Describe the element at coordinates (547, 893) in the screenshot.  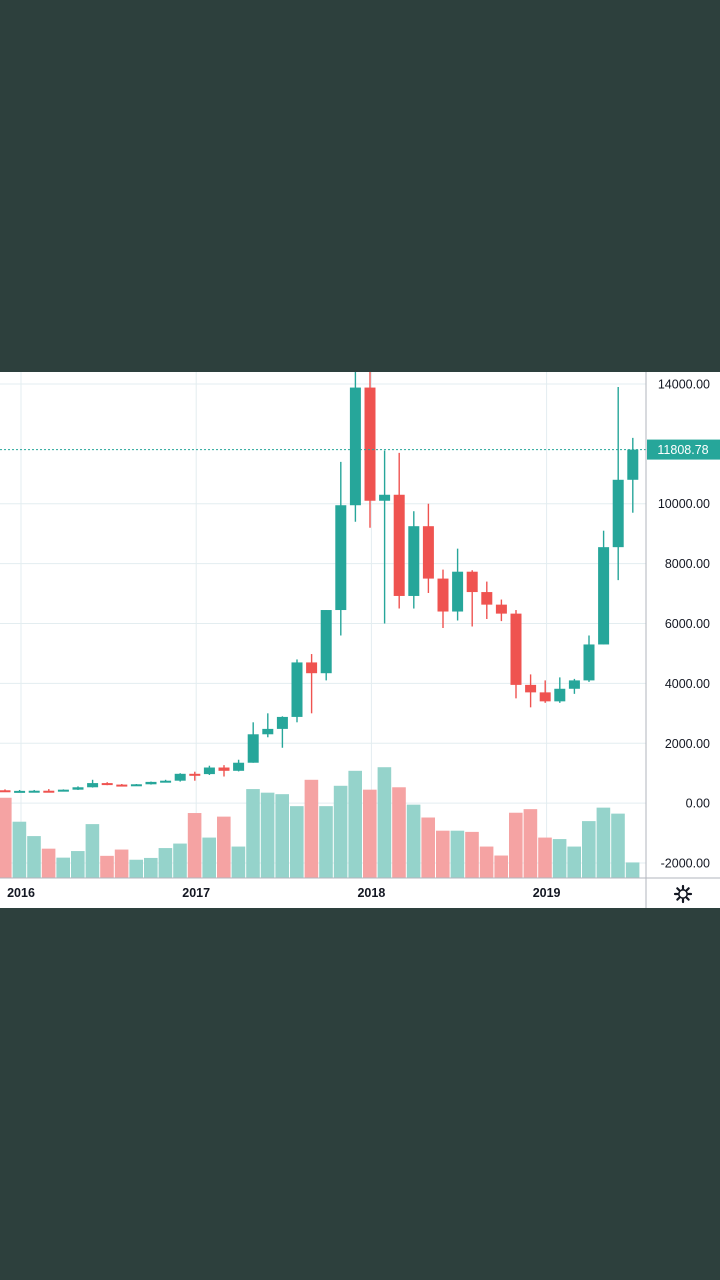
I see `time-tick-3: 2019` at that location.